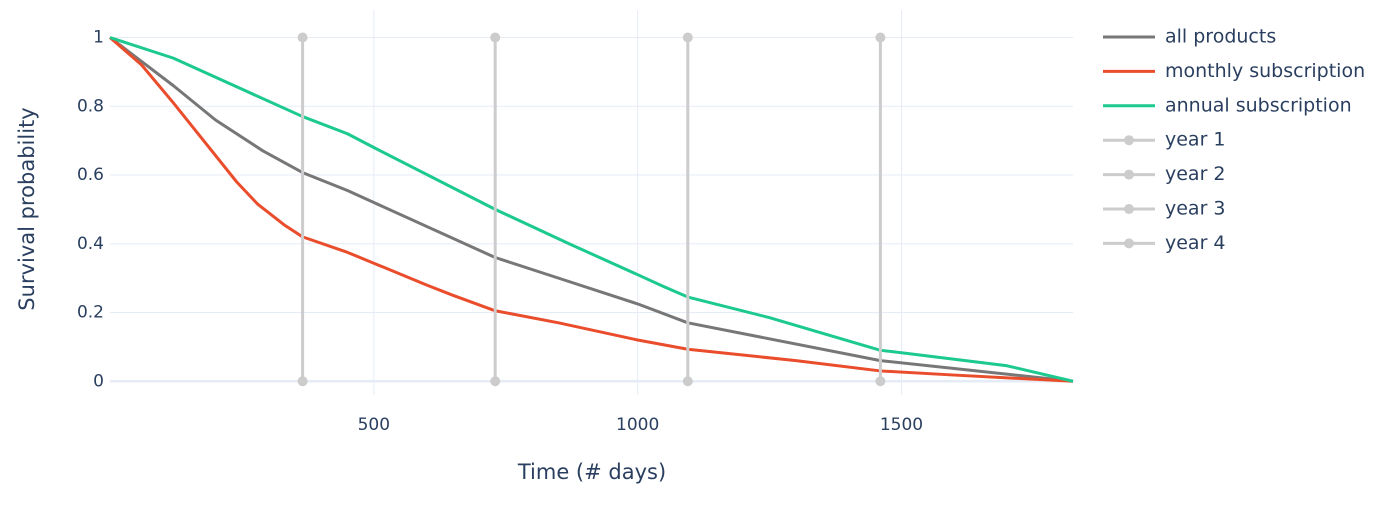 The height and width of the screenshot is (511, 1400). Describe the element at coordinates (27, 208) in the screenshot. I see `y-axis-title: Survival probability` at that location.